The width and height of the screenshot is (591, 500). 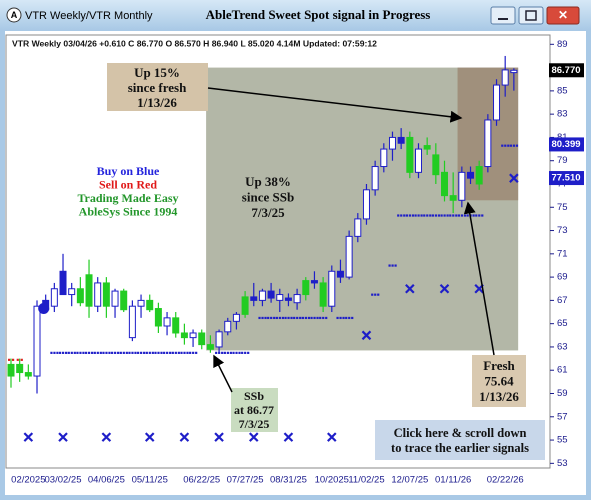 I want to click on annotation-text: Up 15%, so click(x=157, y=72).